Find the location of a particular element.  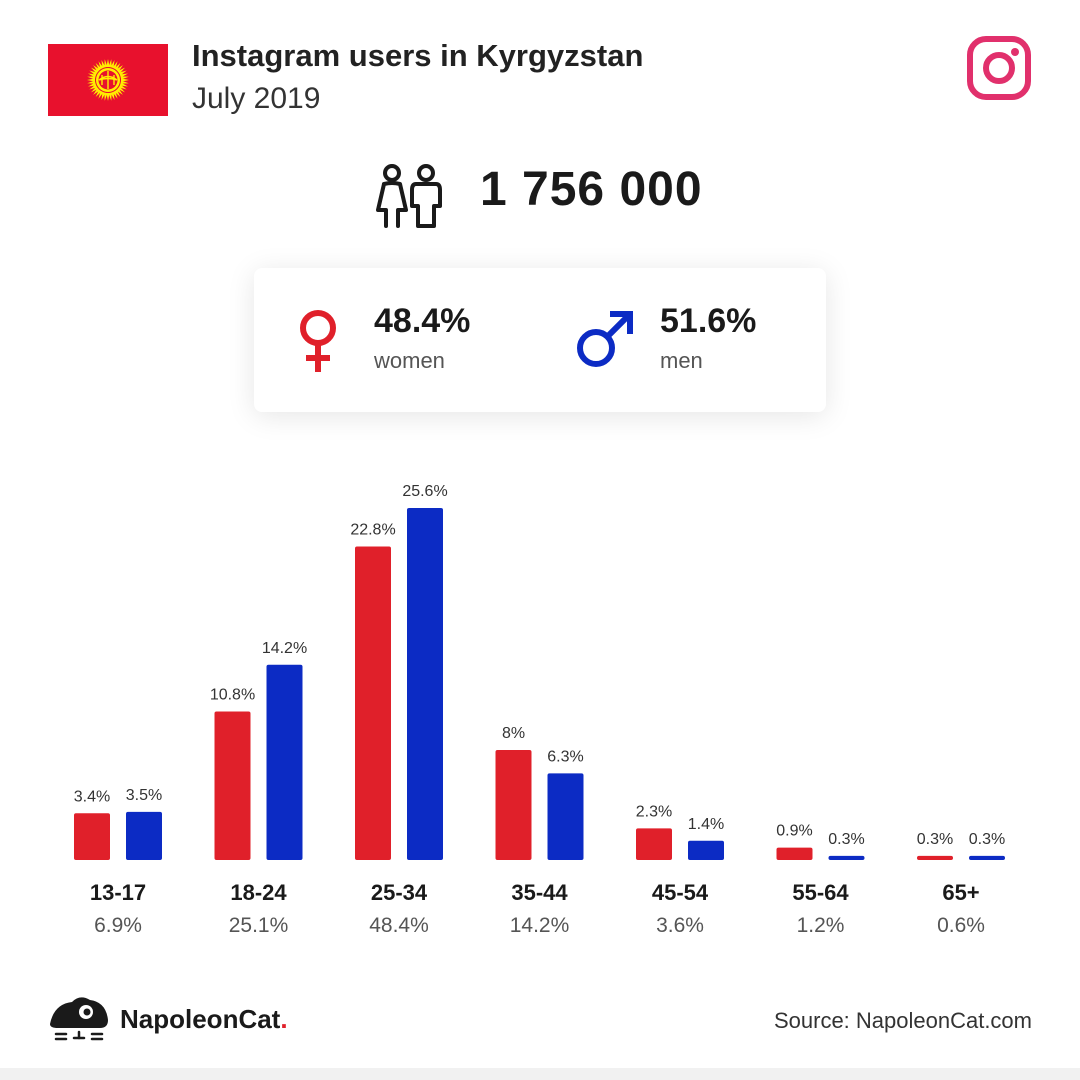

category-label-45-54: 45-54 is located at coordinates (680, 892).